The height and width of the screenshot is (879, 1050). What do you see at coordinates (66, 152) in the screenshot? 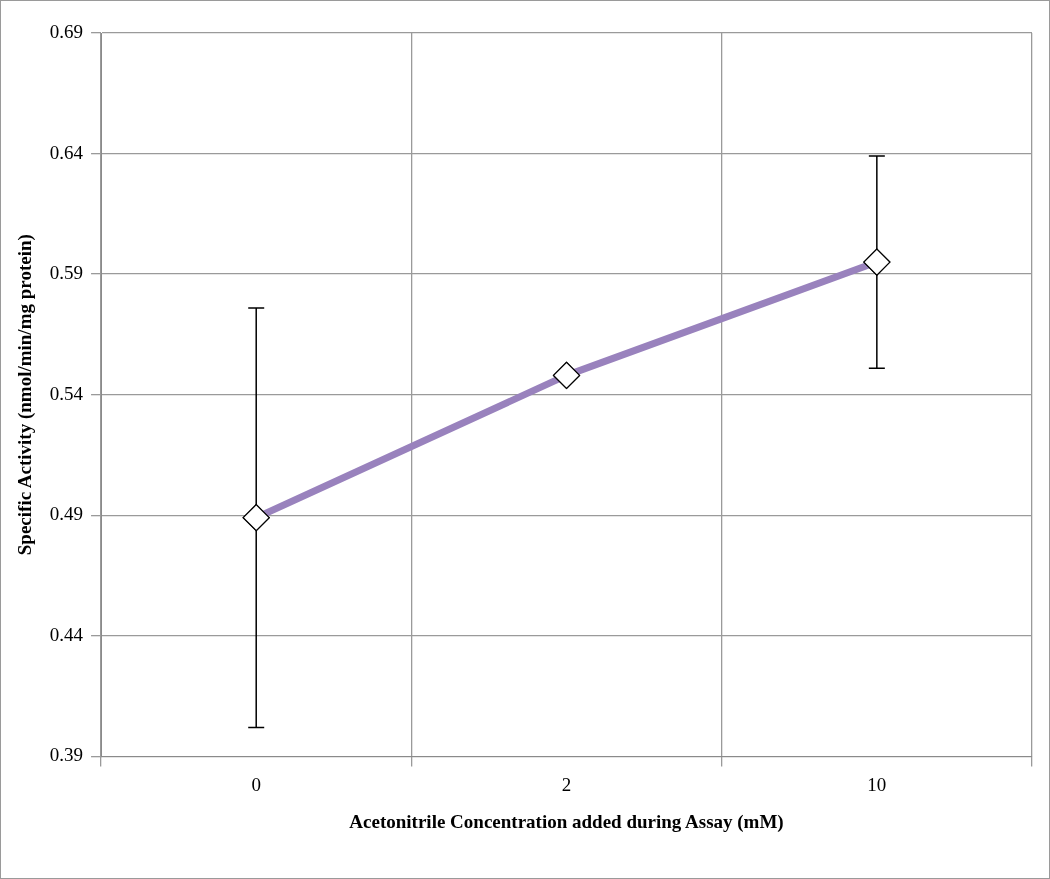
I see `y-tick-label: 0.64` at bounding box center [66, 152].